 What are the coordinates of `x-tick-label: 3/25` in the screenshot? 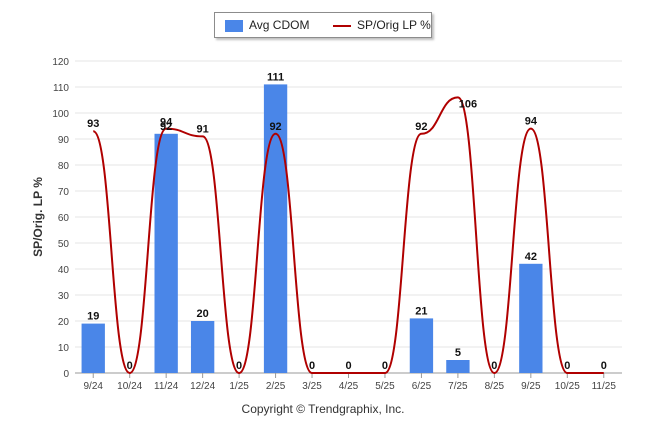 It's located at (312, 386).